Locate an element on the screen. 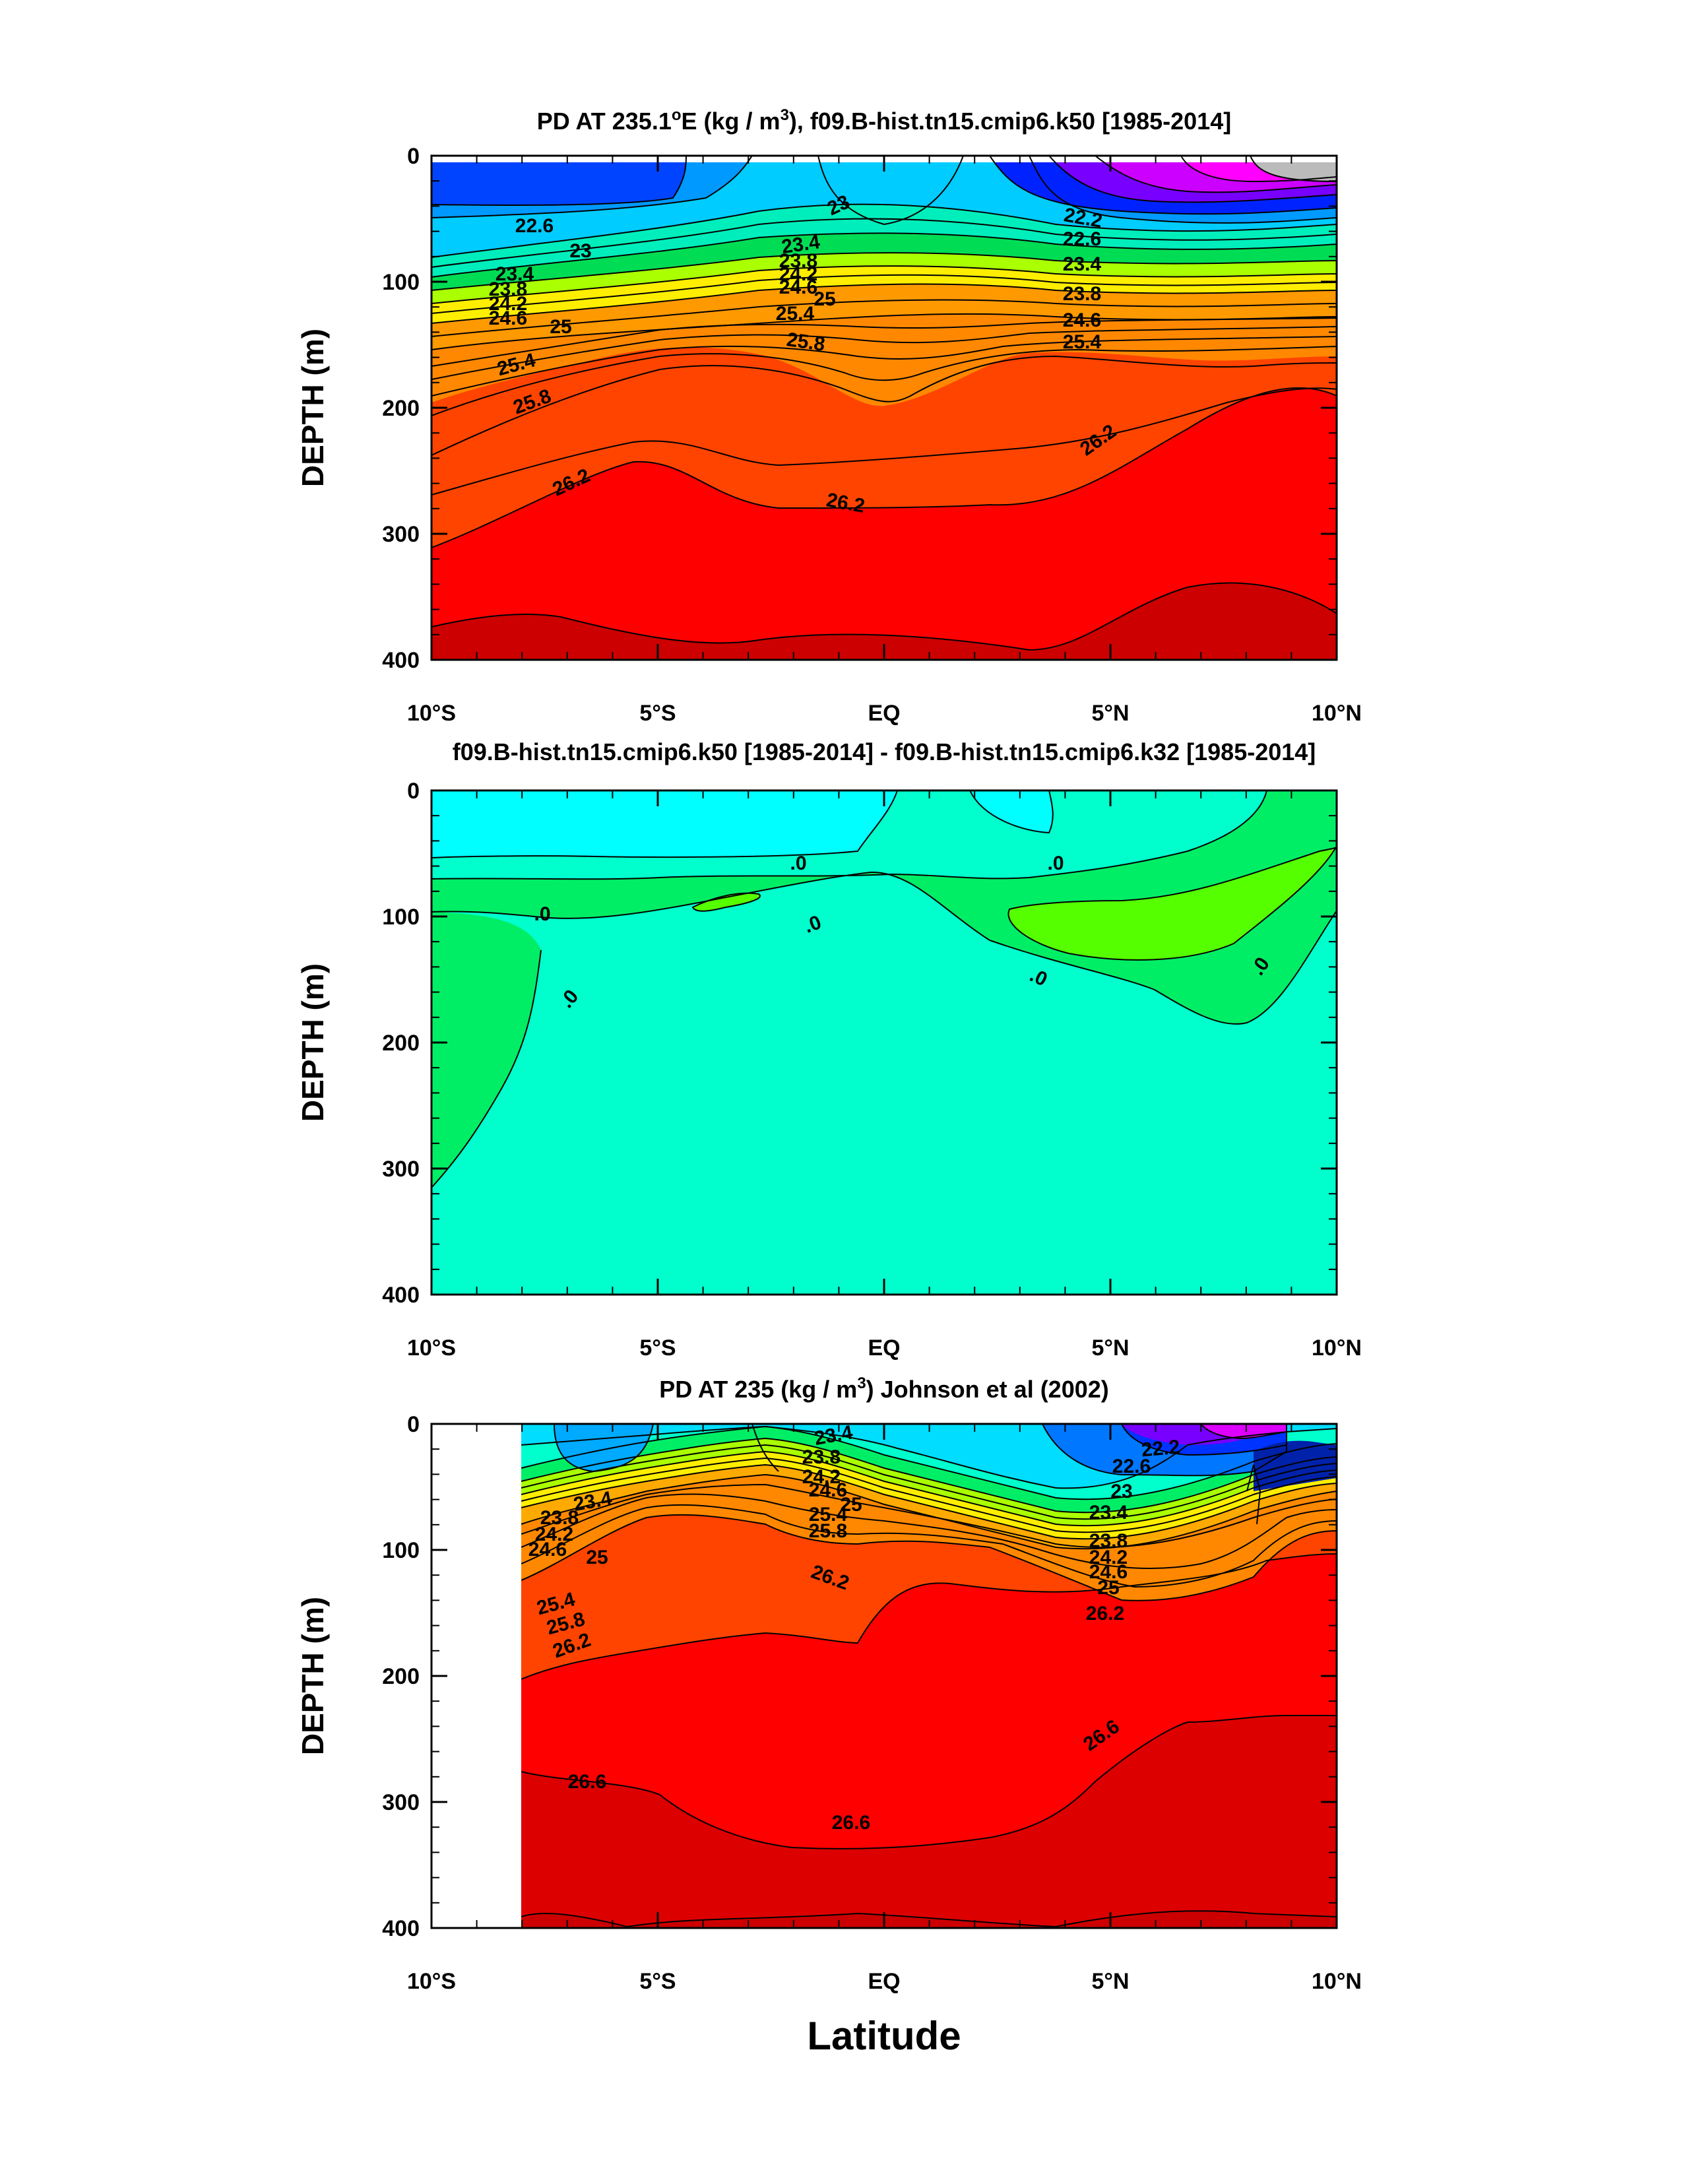 Image resolution: width=1689 pixels, height=2184 pixels. contour-label: 25.8 is located at coordinates (805, 342).